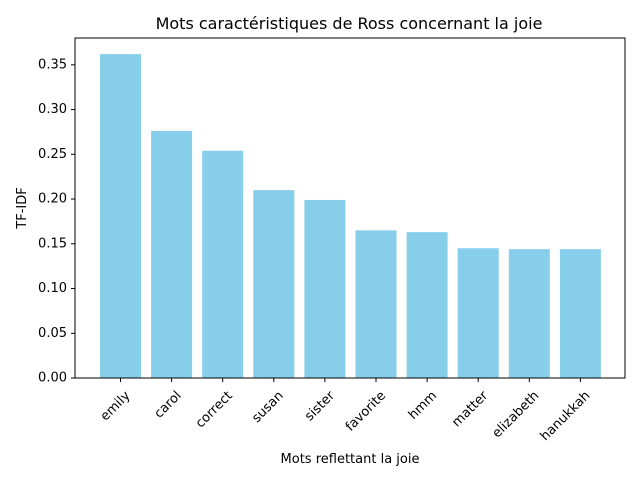 The image size is (640, 480). I want to click on bar-hanukkah, so click(580, 313).